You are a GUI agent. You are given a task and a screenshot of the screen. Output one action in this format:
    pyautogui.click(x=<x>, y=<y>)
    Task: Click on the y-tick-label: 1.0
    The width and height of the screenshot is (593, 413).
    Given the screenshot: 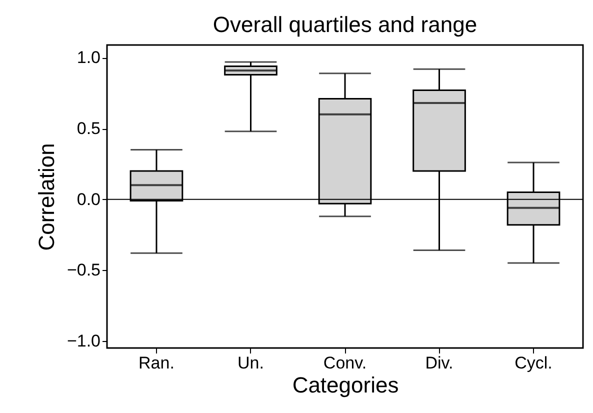 What is the action you would take?
    pyautogui.click(x=88, y=58)
    